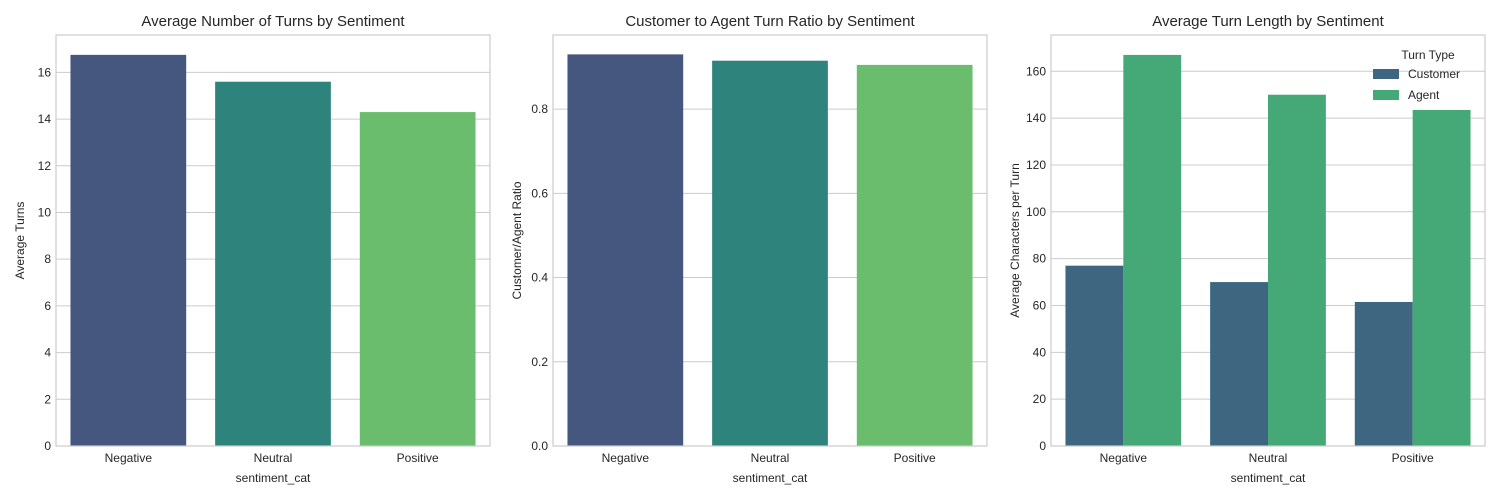  Describe the element at coordinates (1441, 277) in the screenshot. I see `bar-agent-positive` at that location.